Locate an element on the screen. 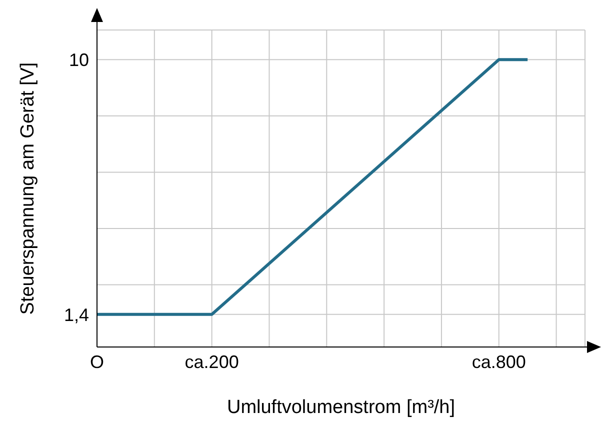 The height and width of the screenshot is (433, 601). y-tick-label: 10 is located at coordinates (78, 60).